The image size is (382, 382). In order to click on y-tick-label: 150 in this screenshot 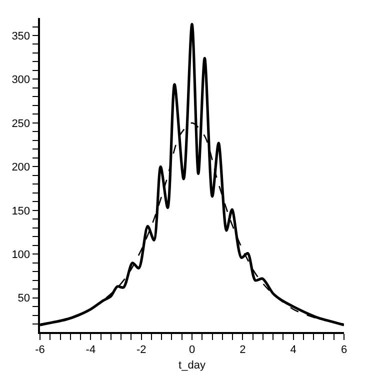, I will do `click(21, 211)`.